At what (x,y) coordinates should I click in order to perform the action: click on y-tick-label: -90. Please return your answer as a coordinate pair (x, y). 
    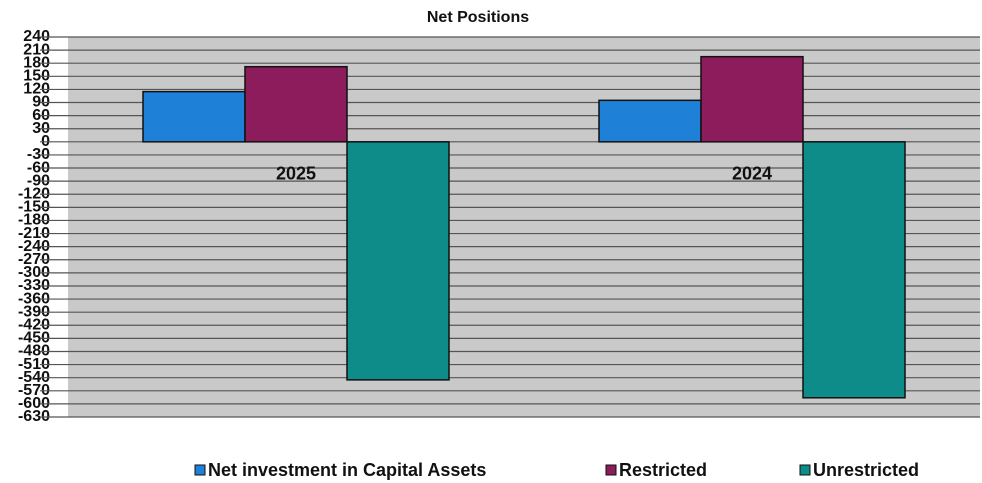
    Looking at the image, I should click on (38, 180).